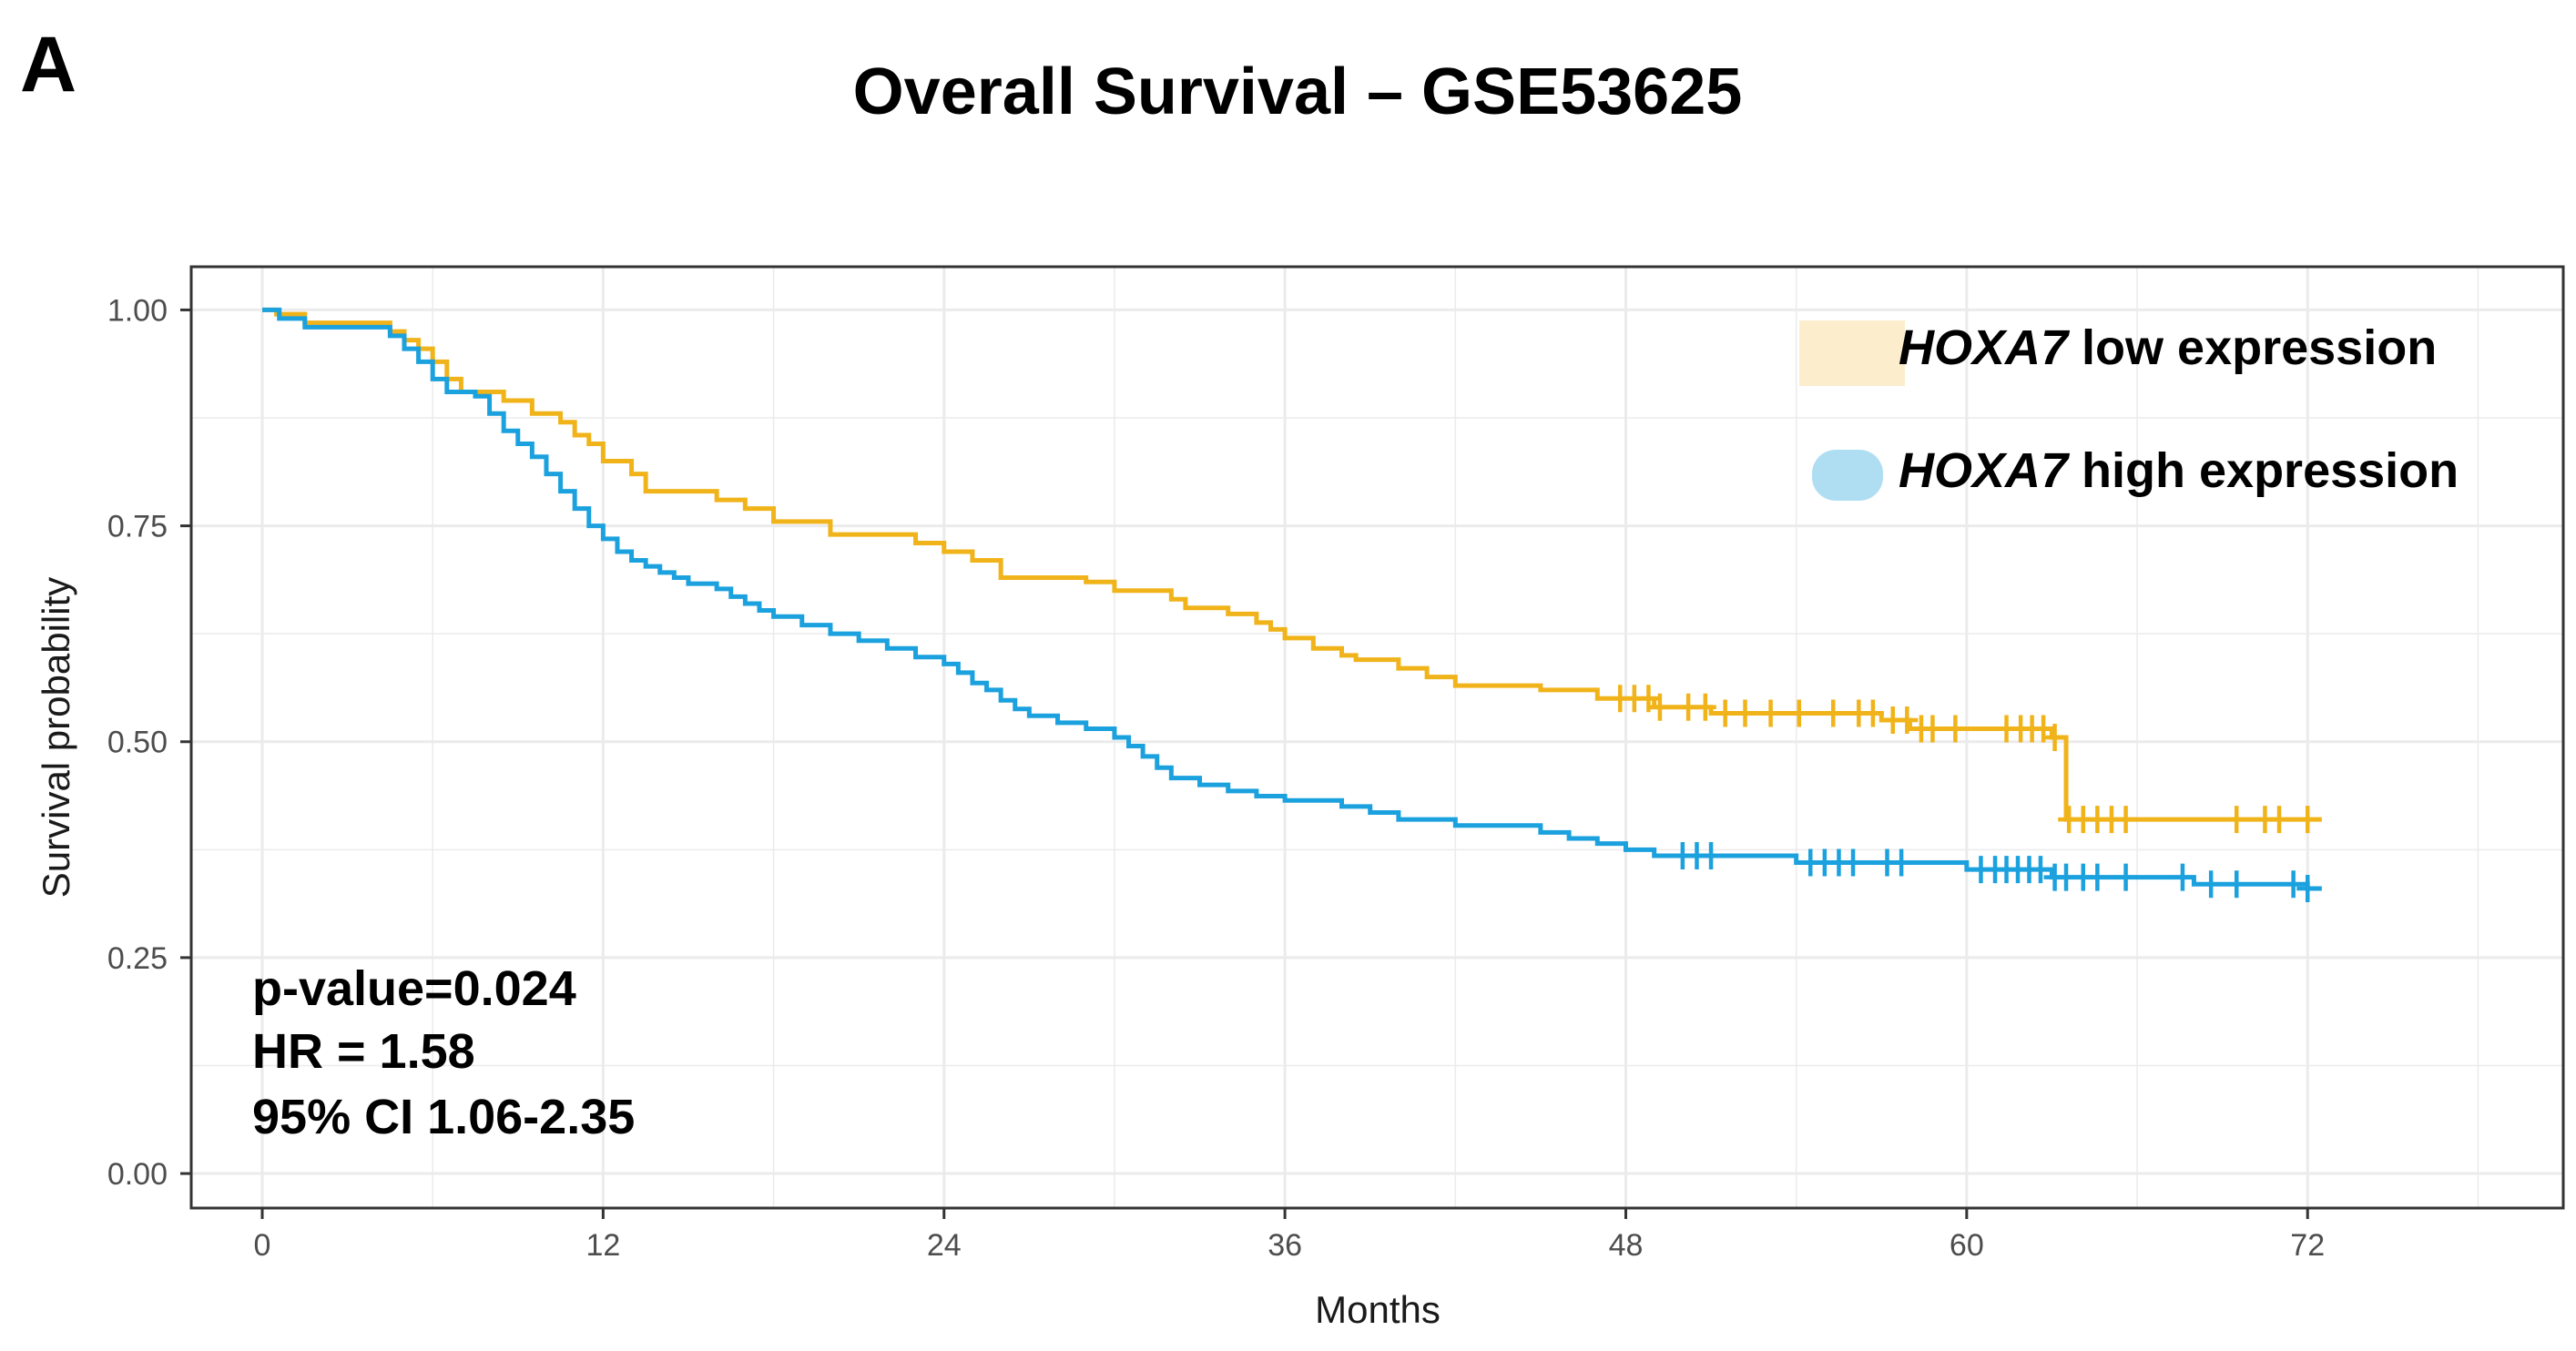  I want to click on x-tick-label: 48, so click(1626, 1245).